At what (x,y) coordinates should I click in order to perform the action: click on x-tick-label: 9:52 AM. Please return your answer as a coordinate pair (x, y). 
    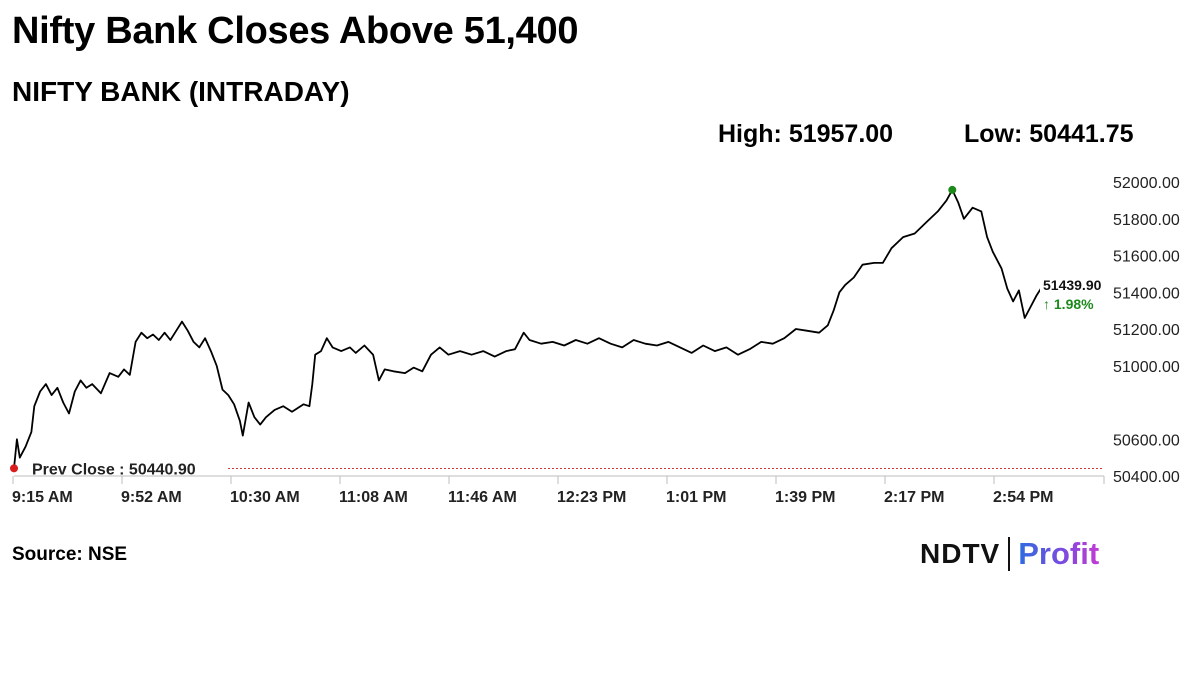
    Looking at the image, I should click on (151, 497).